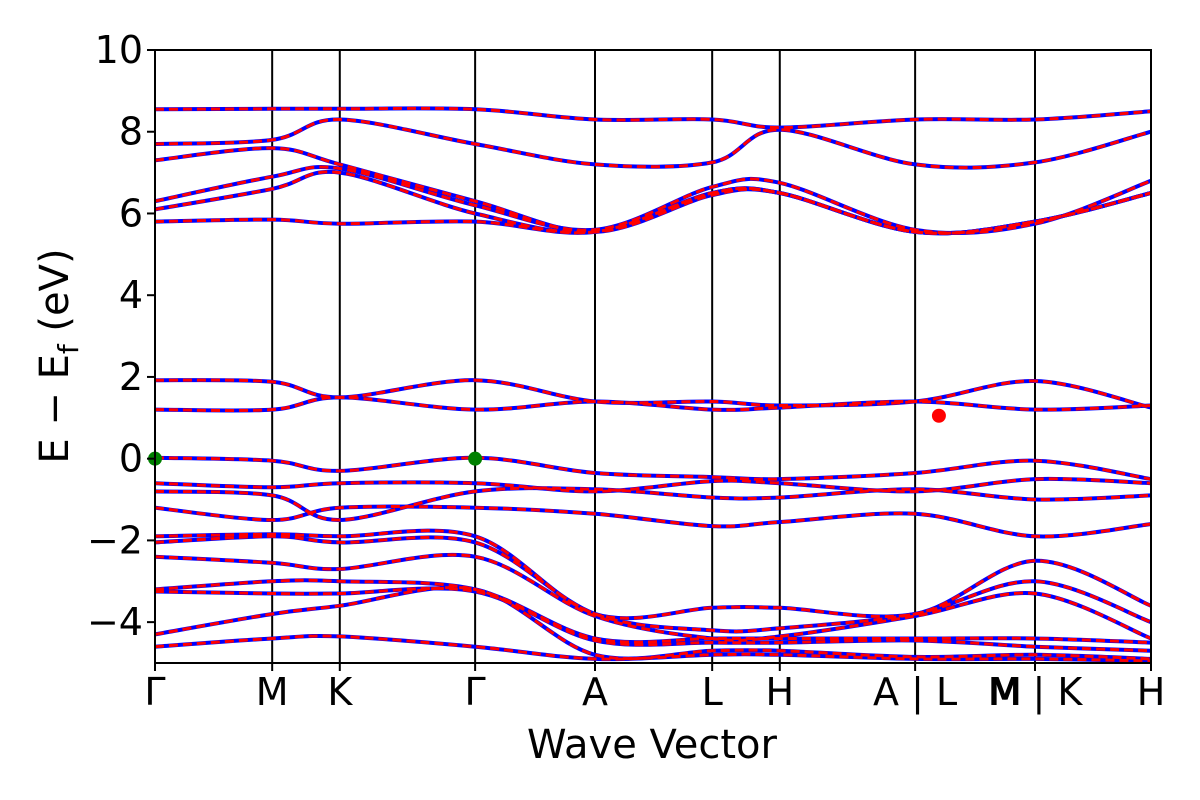 This screenshot has height=800, width=1200. I want to click on y-tick-label: 6, so click(131, 213).